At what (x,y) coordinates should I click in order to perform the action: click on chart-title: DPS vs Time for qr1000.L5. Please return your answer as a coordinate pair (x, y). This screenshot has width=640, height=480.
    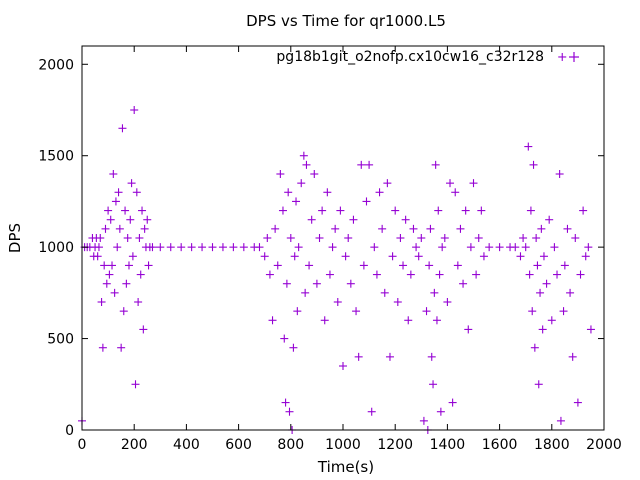
    Looking at the image, I should click on (346, 21).